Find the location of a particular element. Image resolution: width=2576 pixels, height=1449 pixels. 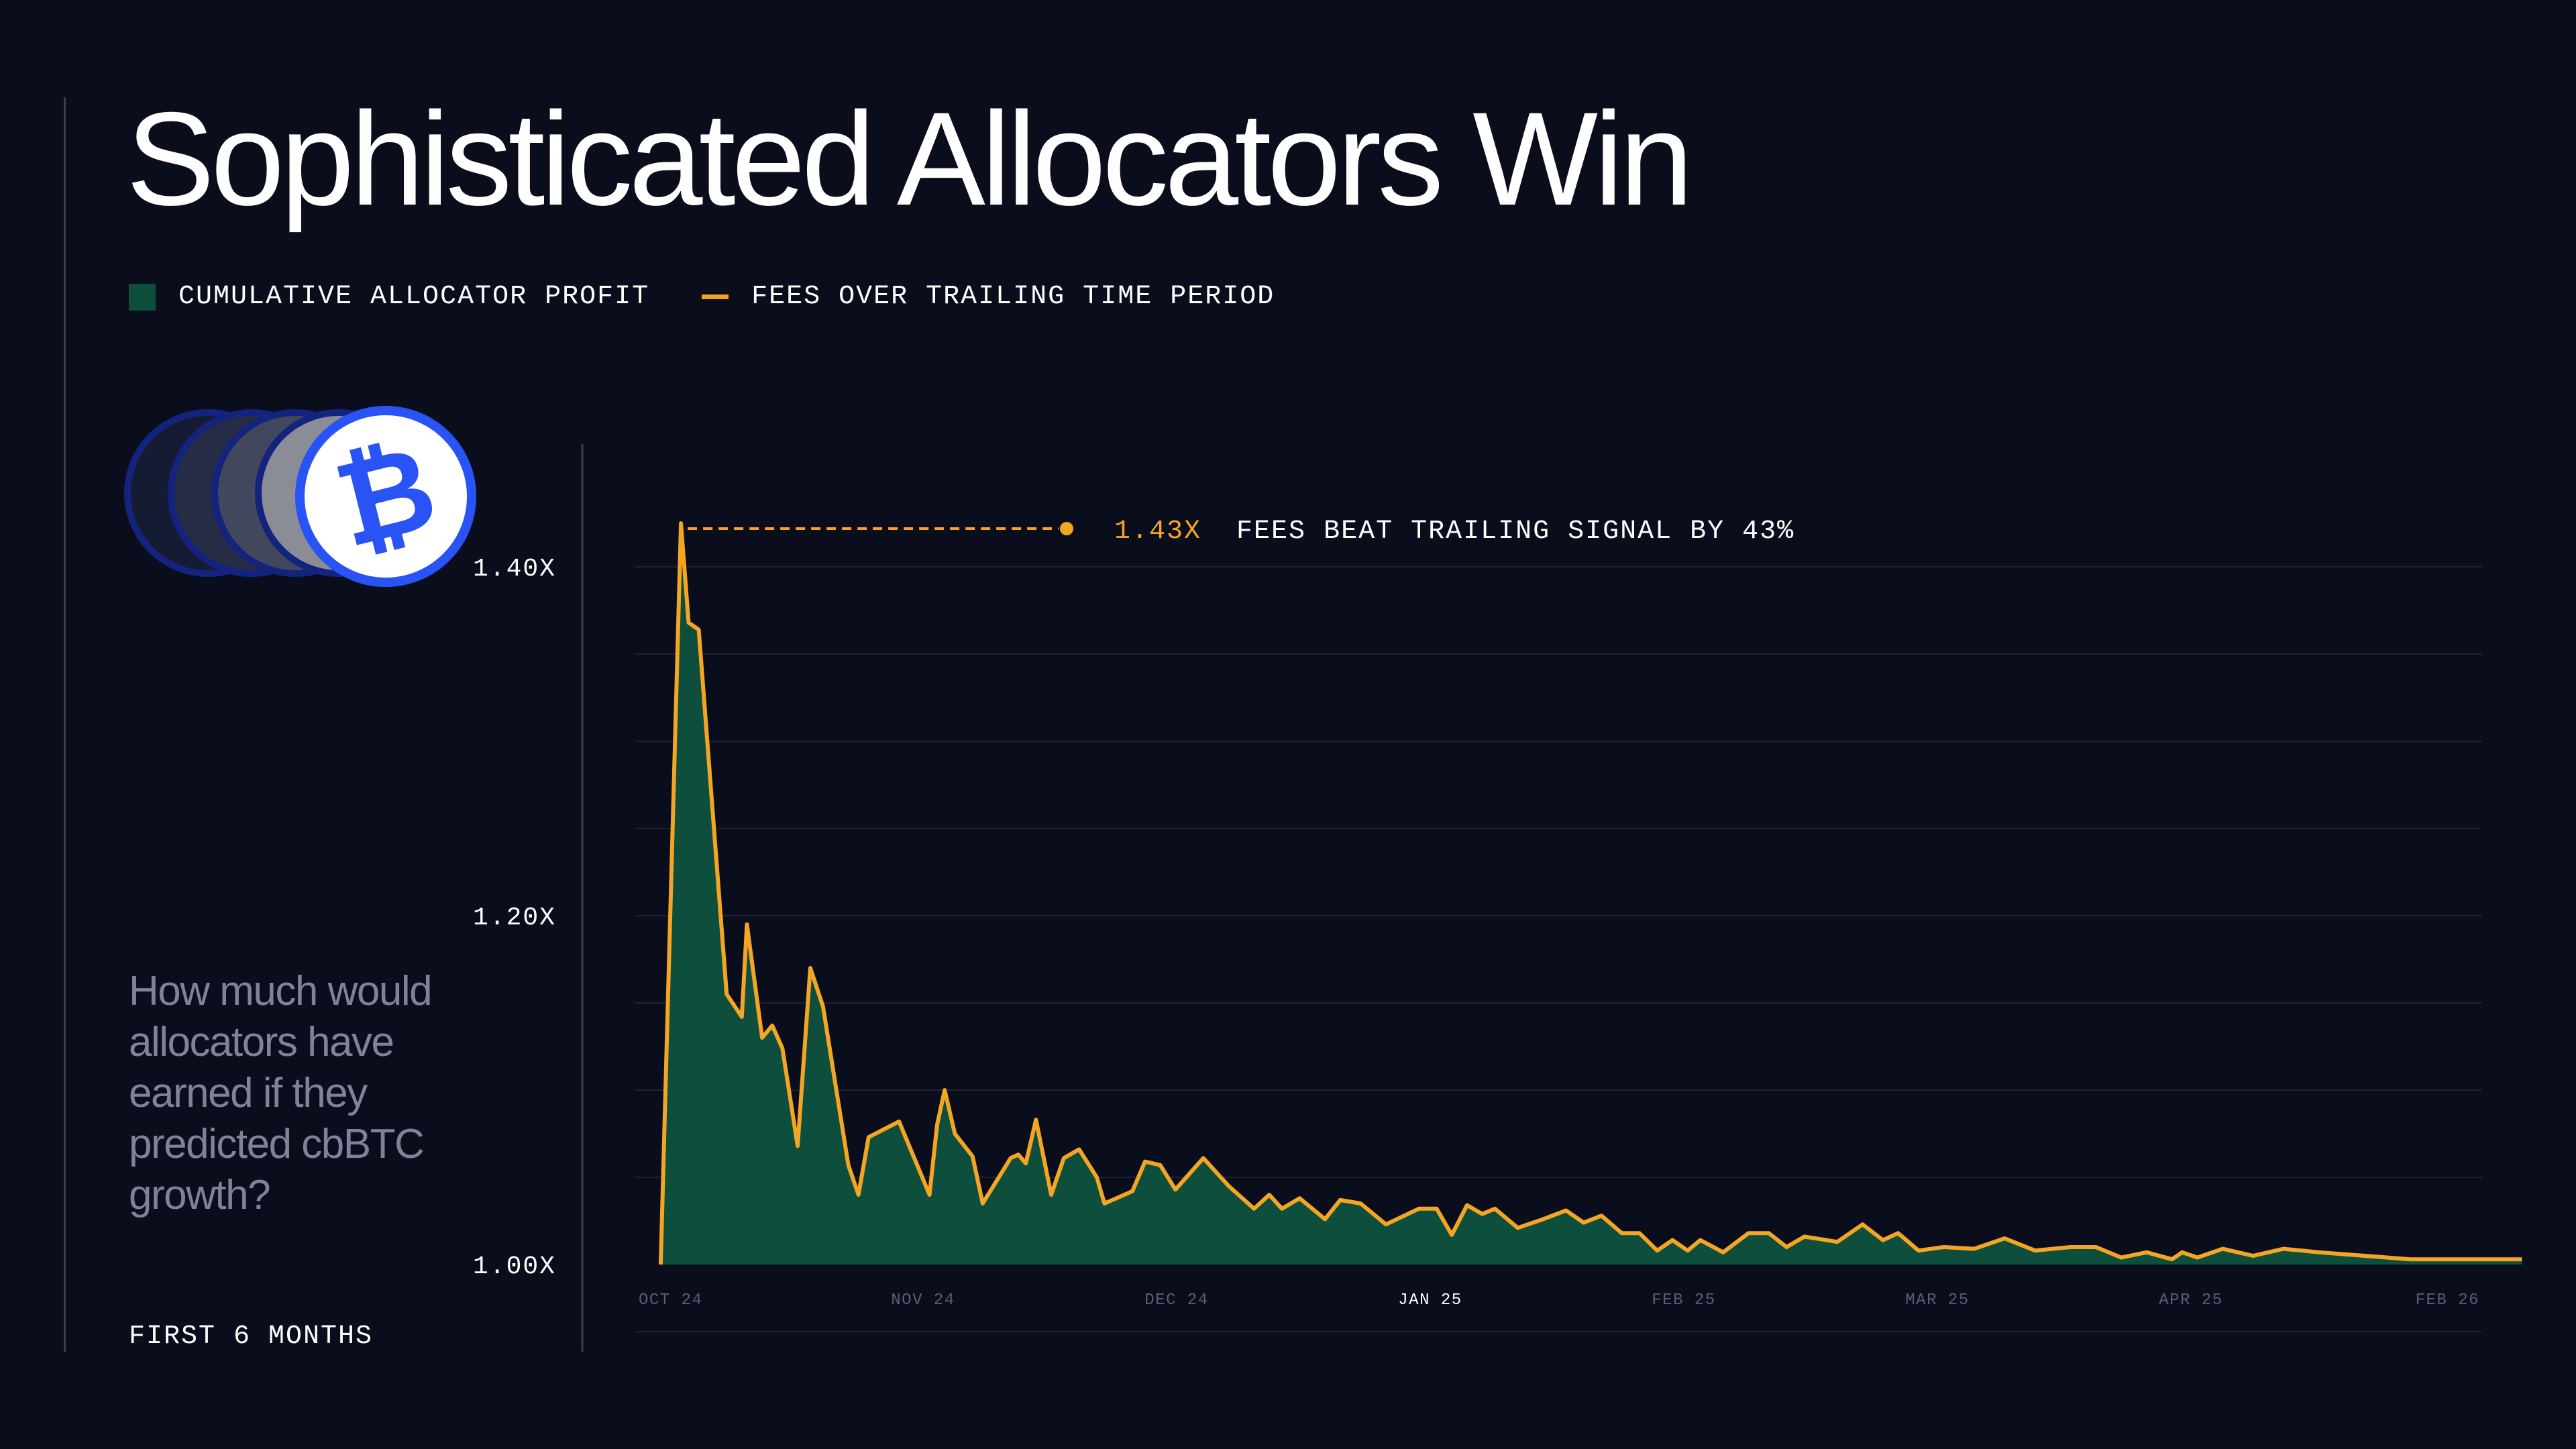

x-tick-label-6: APR 25 is located at coordinates (2190, 1300).